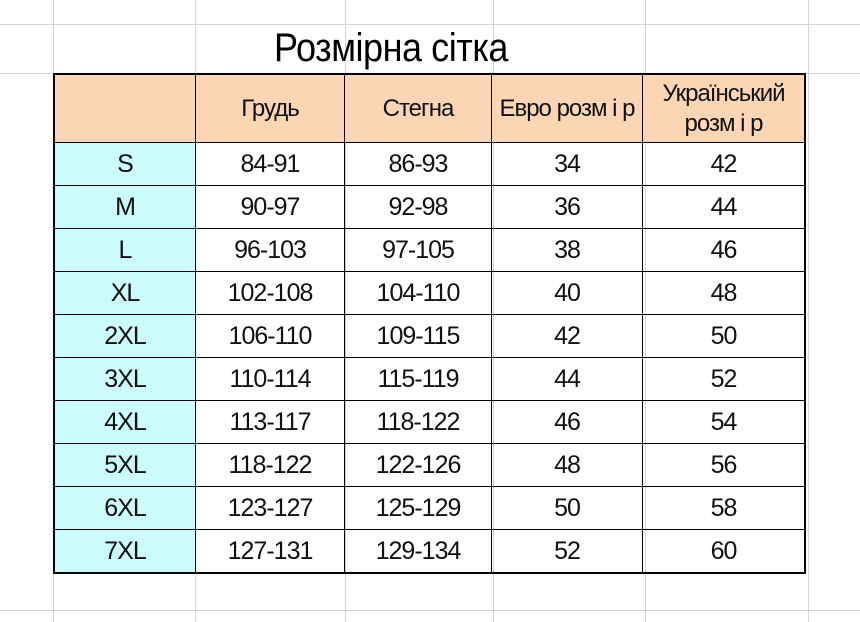 This screenshot has height=622, width=860. Describe the element at coordinates (418, 336) in the screenshot. I see `cell-hips: 109-115` at that location.